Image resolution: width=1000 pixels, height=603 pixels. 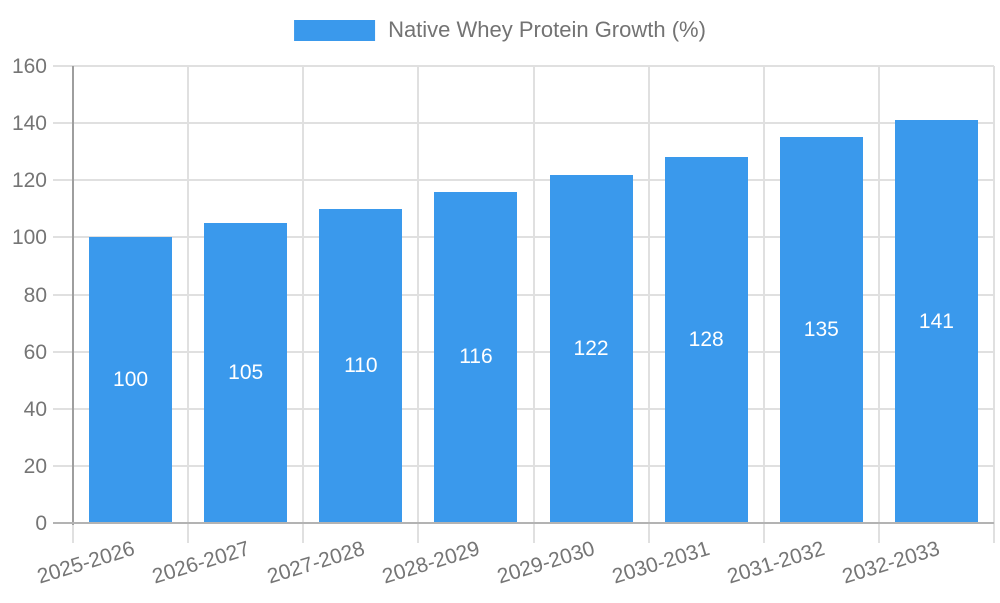 I want to click on bar-2029-2030, so click(x=591, y=348).